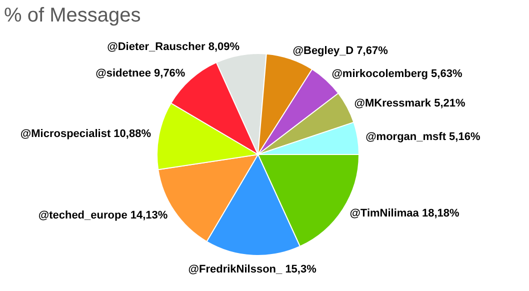 This screenshot has height=291, width=529. What do you see at coordinates (141, 73) in the screenshot?
I see `slice-label: @sidetnee 9,76%` at bounding box center [141, 73].